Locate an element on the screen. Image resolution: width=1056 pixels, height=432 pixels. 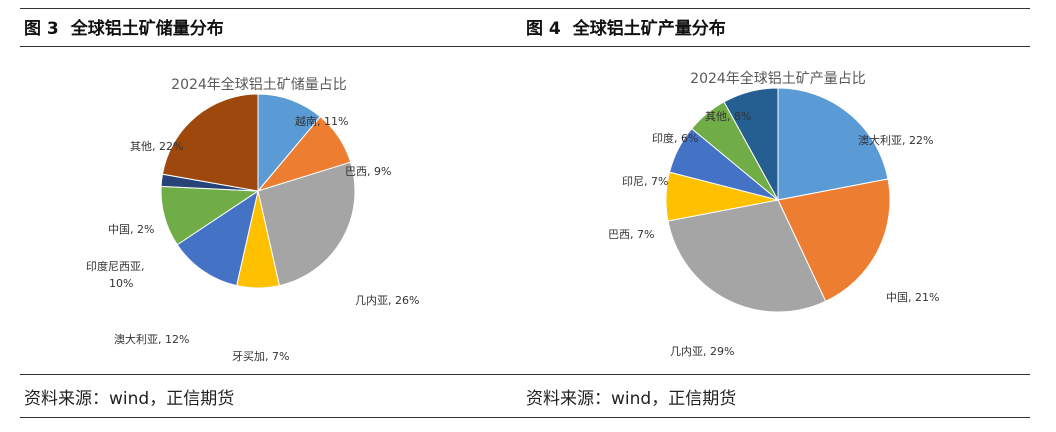
chart-title: 2024年全球铝土矿产量占比 is located at coordinates (778, 78).